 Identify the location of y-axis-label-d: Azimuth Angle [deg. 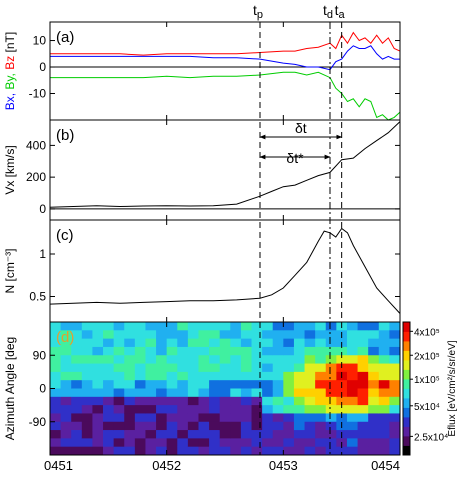
(10, 388).